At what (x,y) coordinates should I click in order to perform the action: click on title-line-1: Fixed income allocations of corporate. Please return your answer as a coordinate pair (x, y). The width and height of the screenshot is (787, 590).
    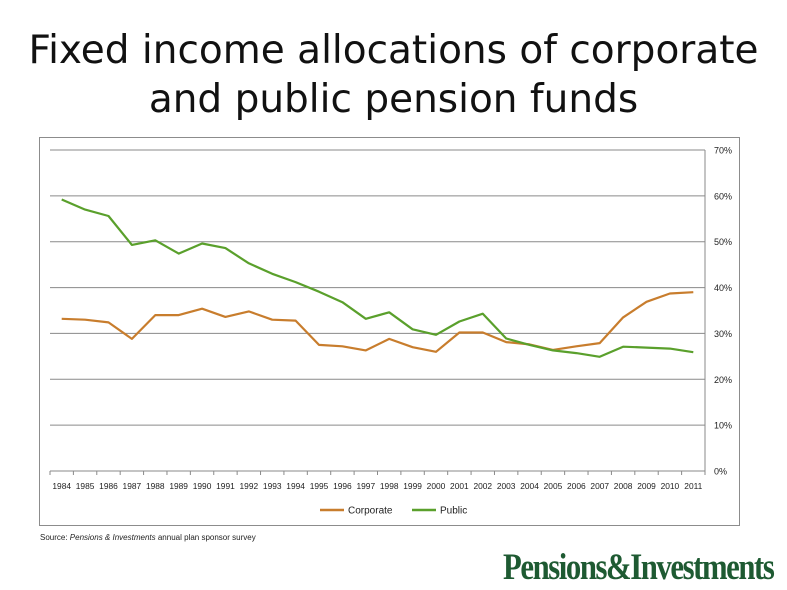
    Looking at the image, I should click on (393, 50).